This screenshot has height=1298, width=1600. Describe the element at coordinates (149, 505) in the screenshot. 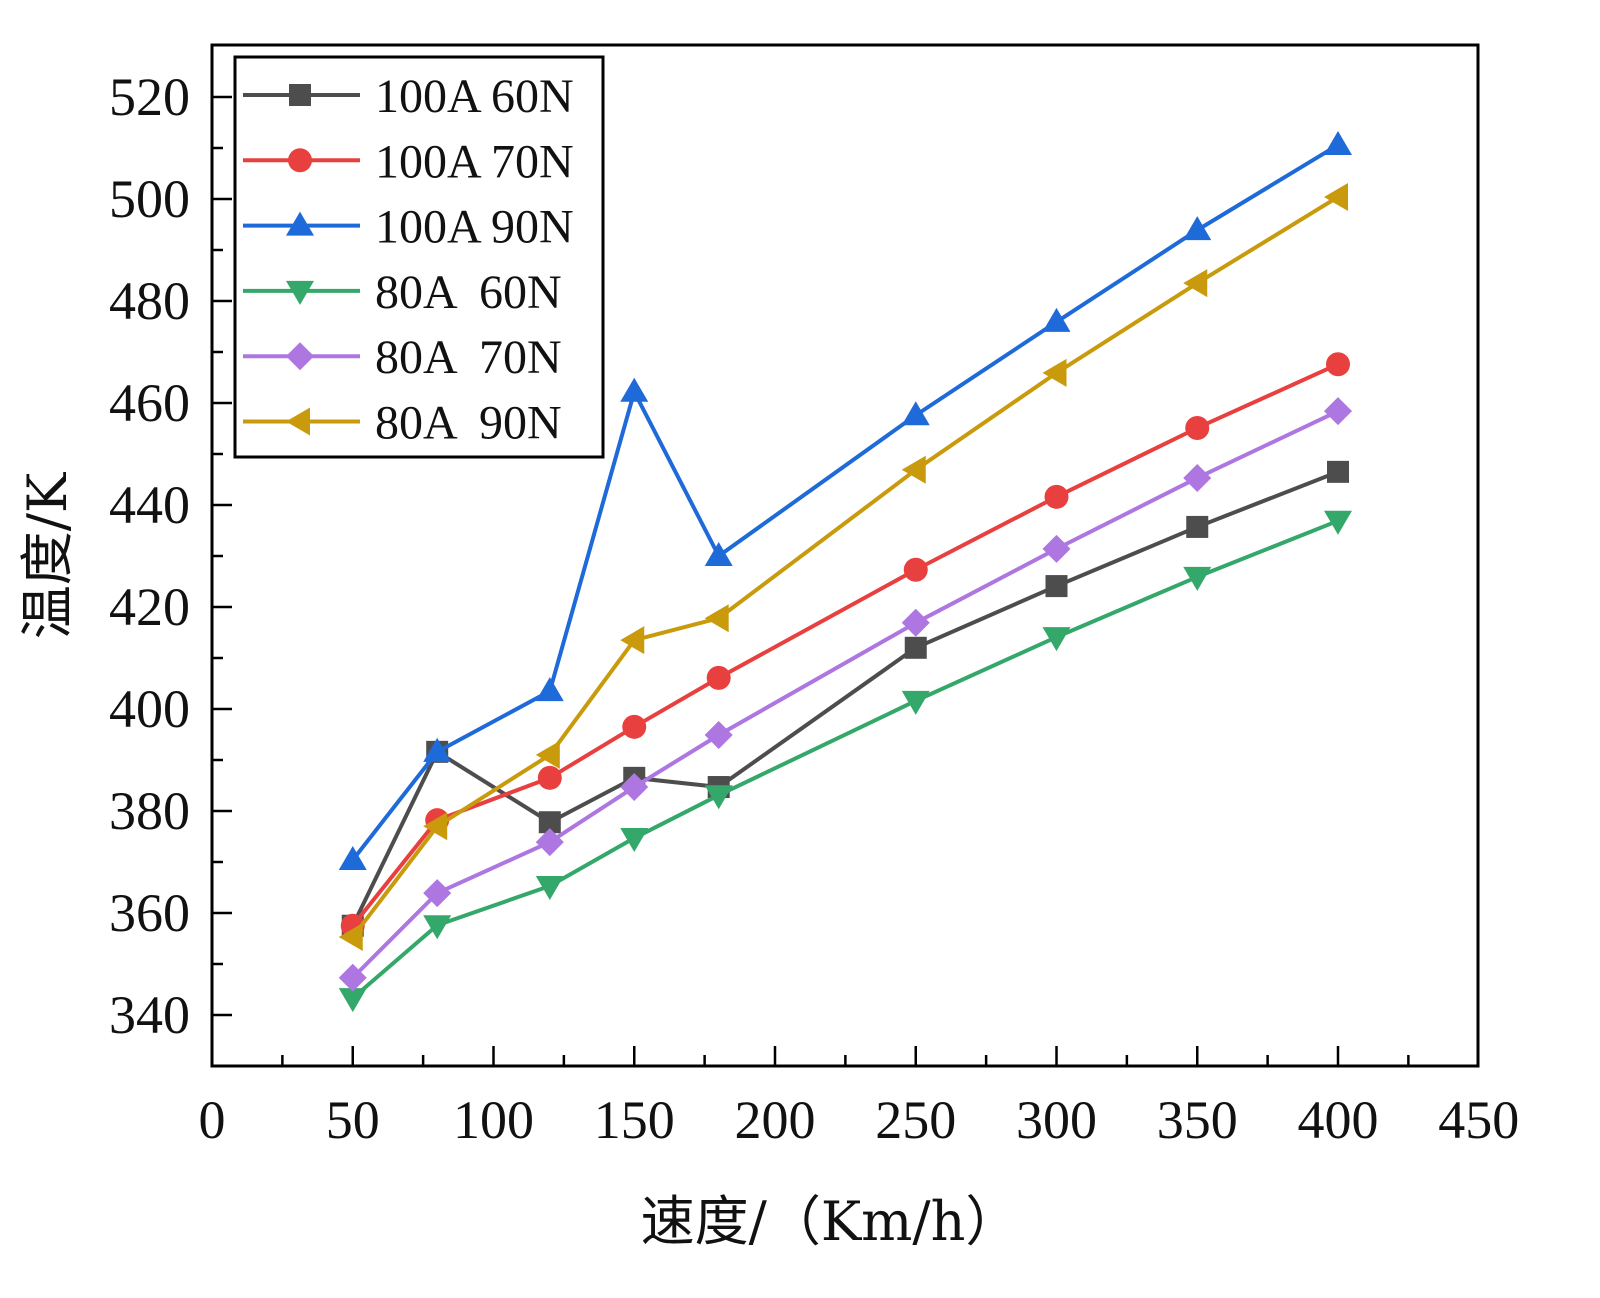

I see `y-tick-label: 440` at that location.